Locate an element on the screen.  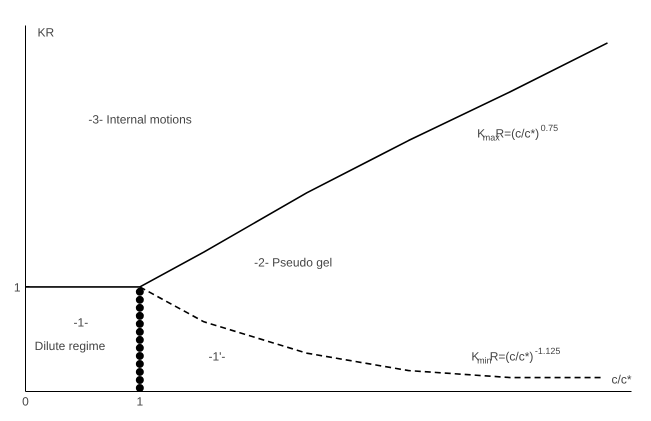
annotation: Dilute regime is located at coordinates (70, 346).